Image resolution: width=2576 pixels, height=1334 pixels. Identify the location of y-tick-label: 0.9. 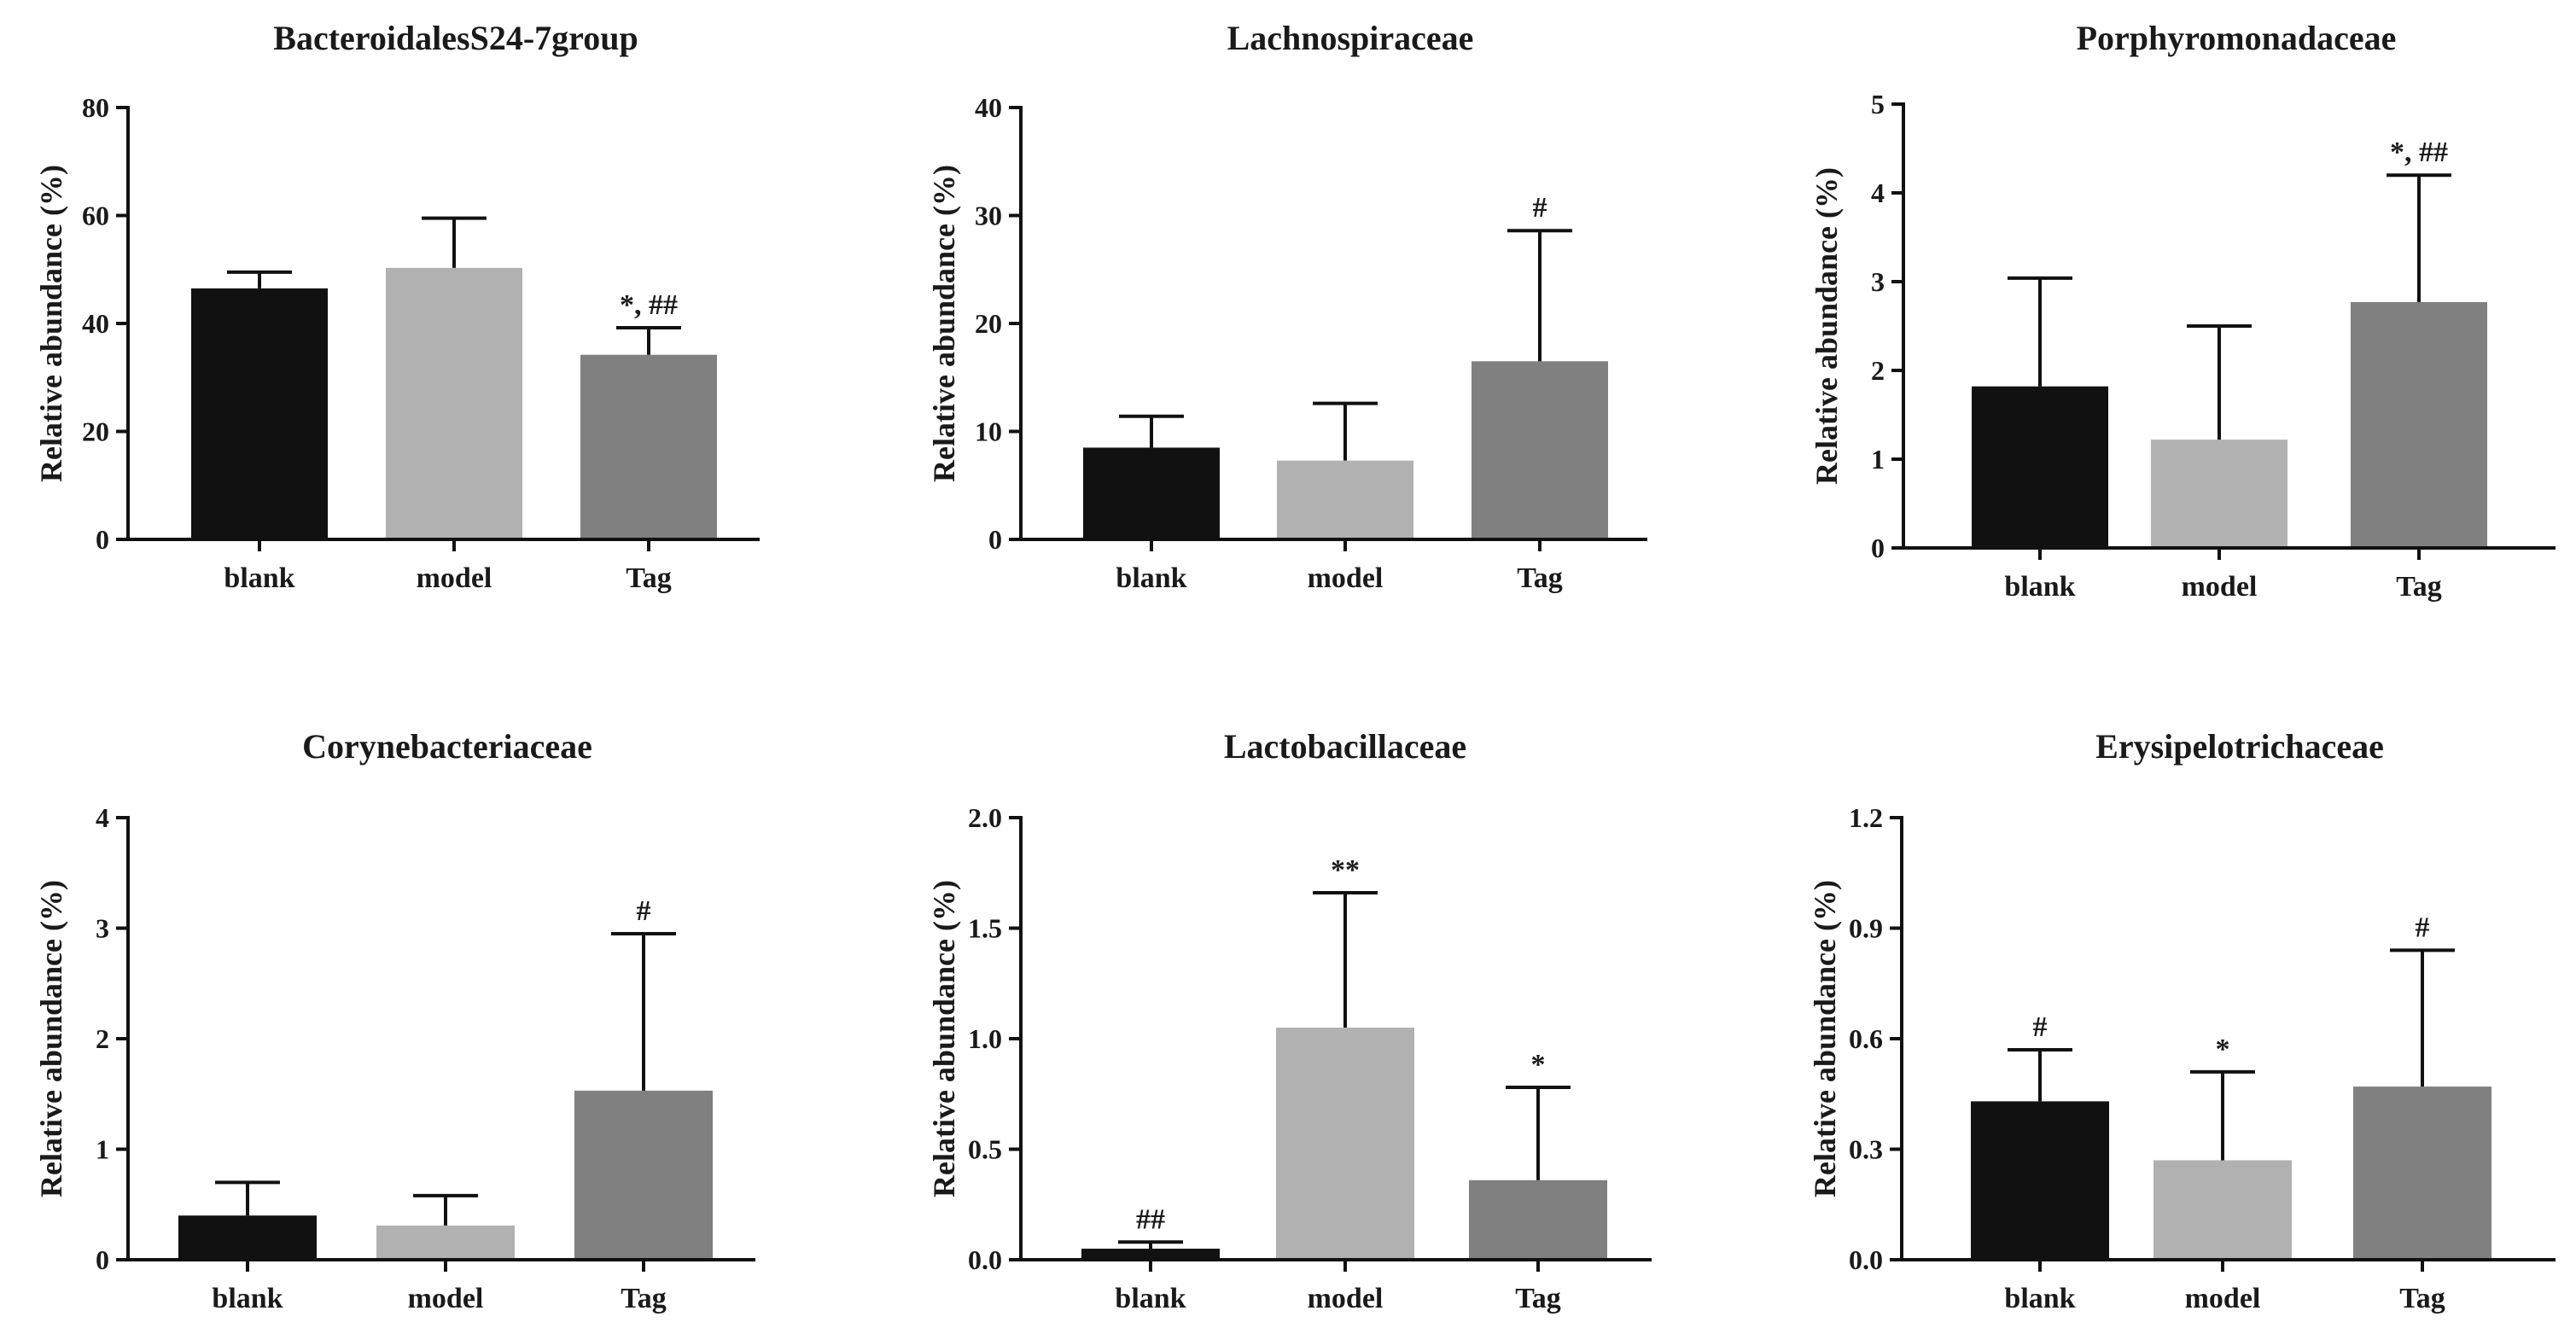
(1866, 928).